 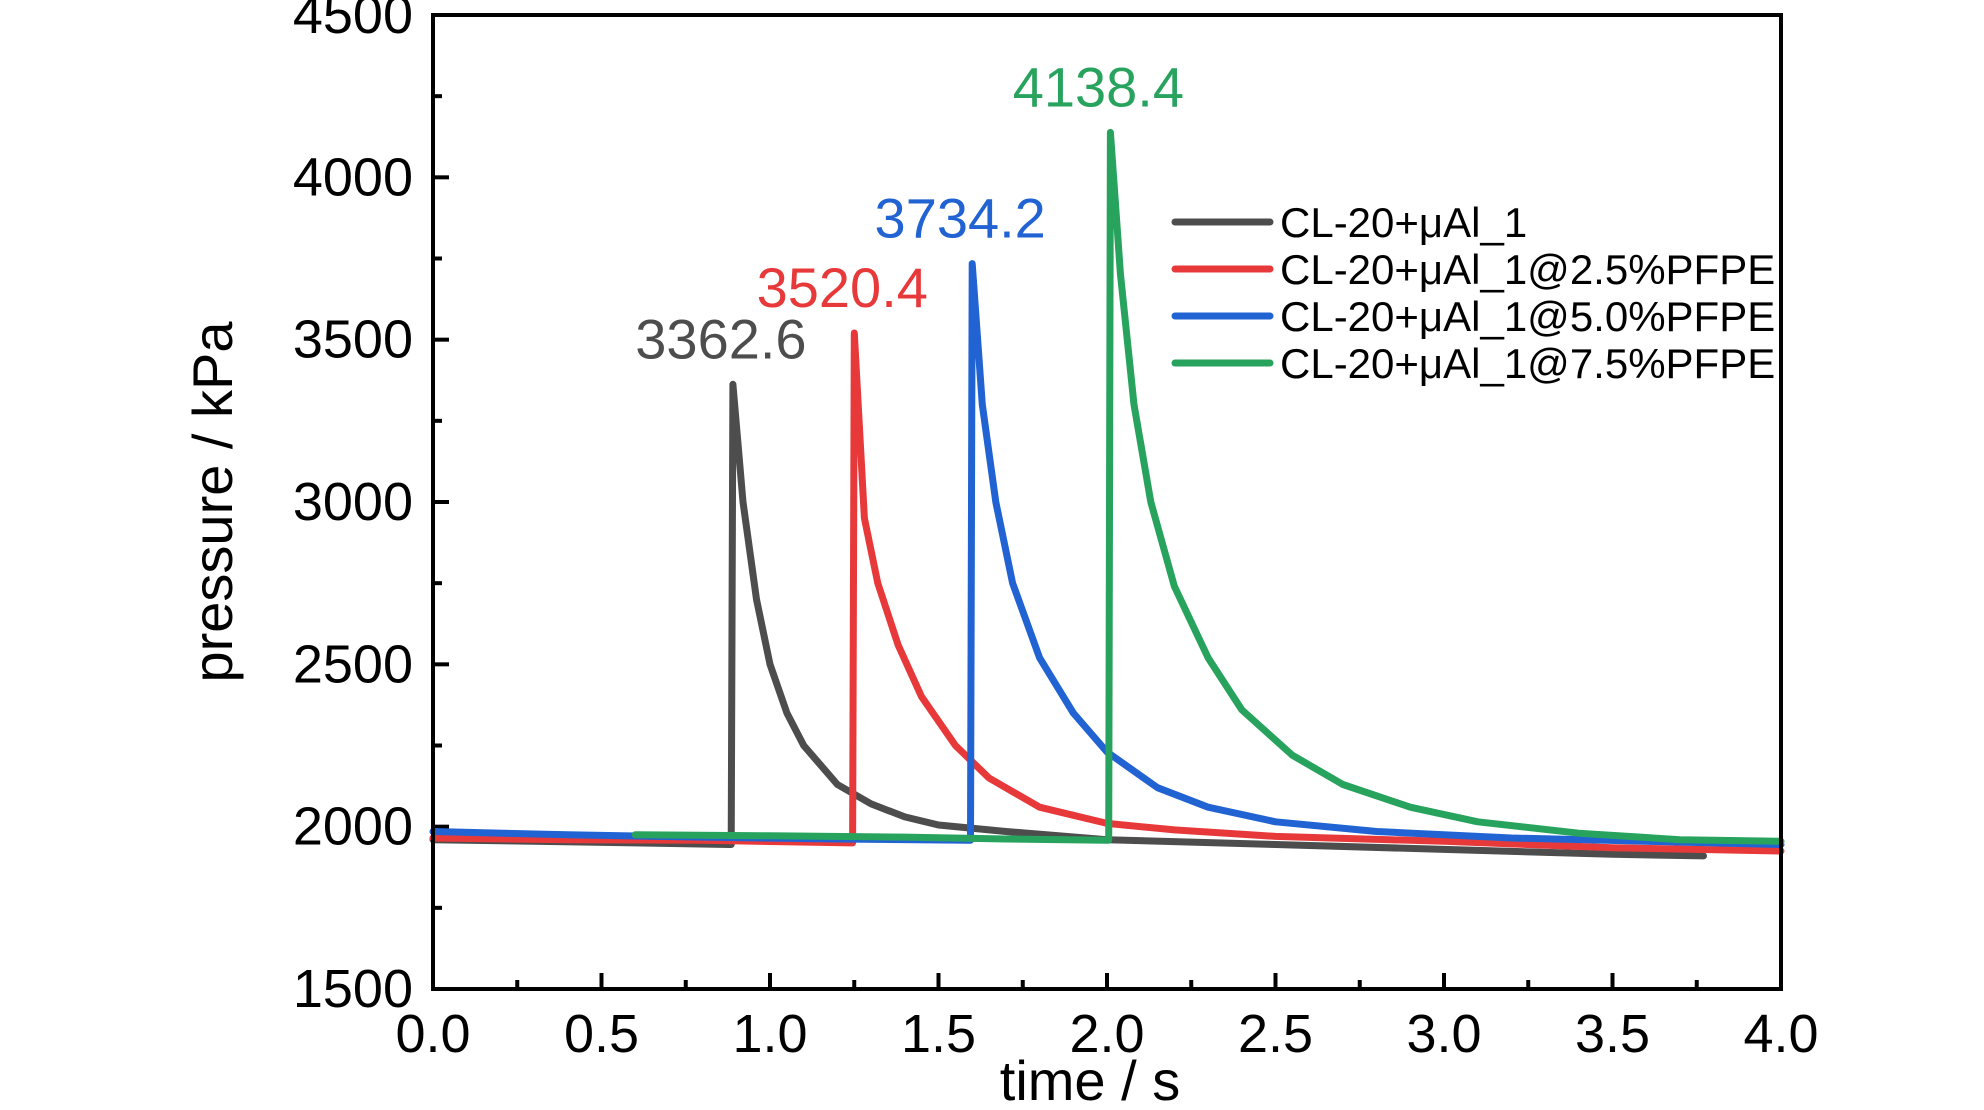 I want to click on legend-entry-label: CL-20+μAl_1@7.5%PFPE, so click(x=1527, y=363).